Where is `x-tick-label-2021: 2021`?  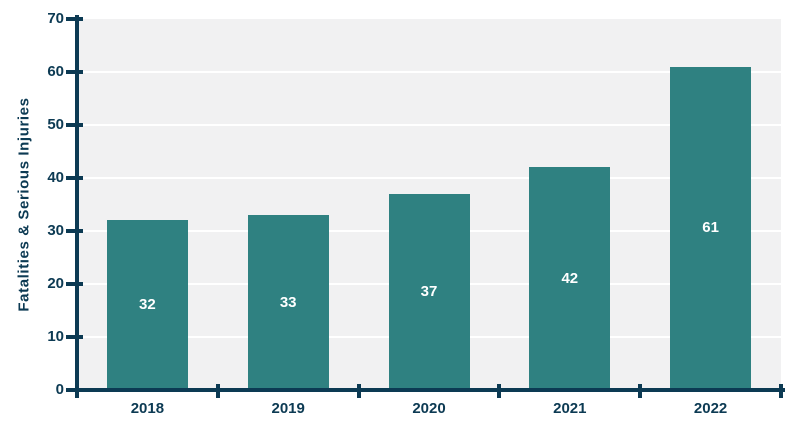 x-tick-label-2021: 2021 is located at coordinates (570, 408).